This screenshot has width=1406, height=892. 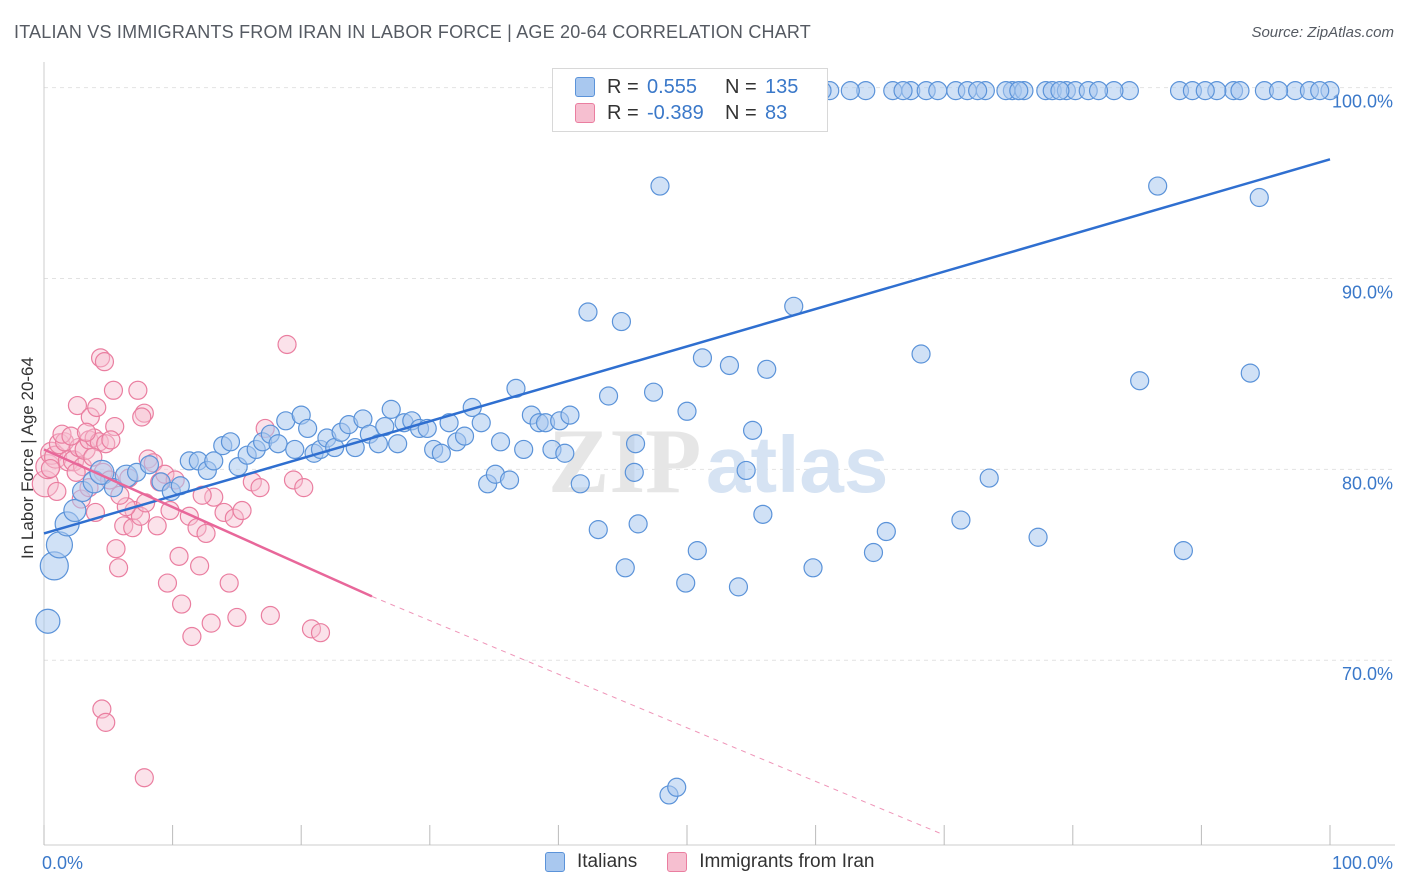 What do you see at coordinates (1362, 102) in the screenshot?
I see `y-tick-label: 100.0%` at bounding box center [1362, 102].